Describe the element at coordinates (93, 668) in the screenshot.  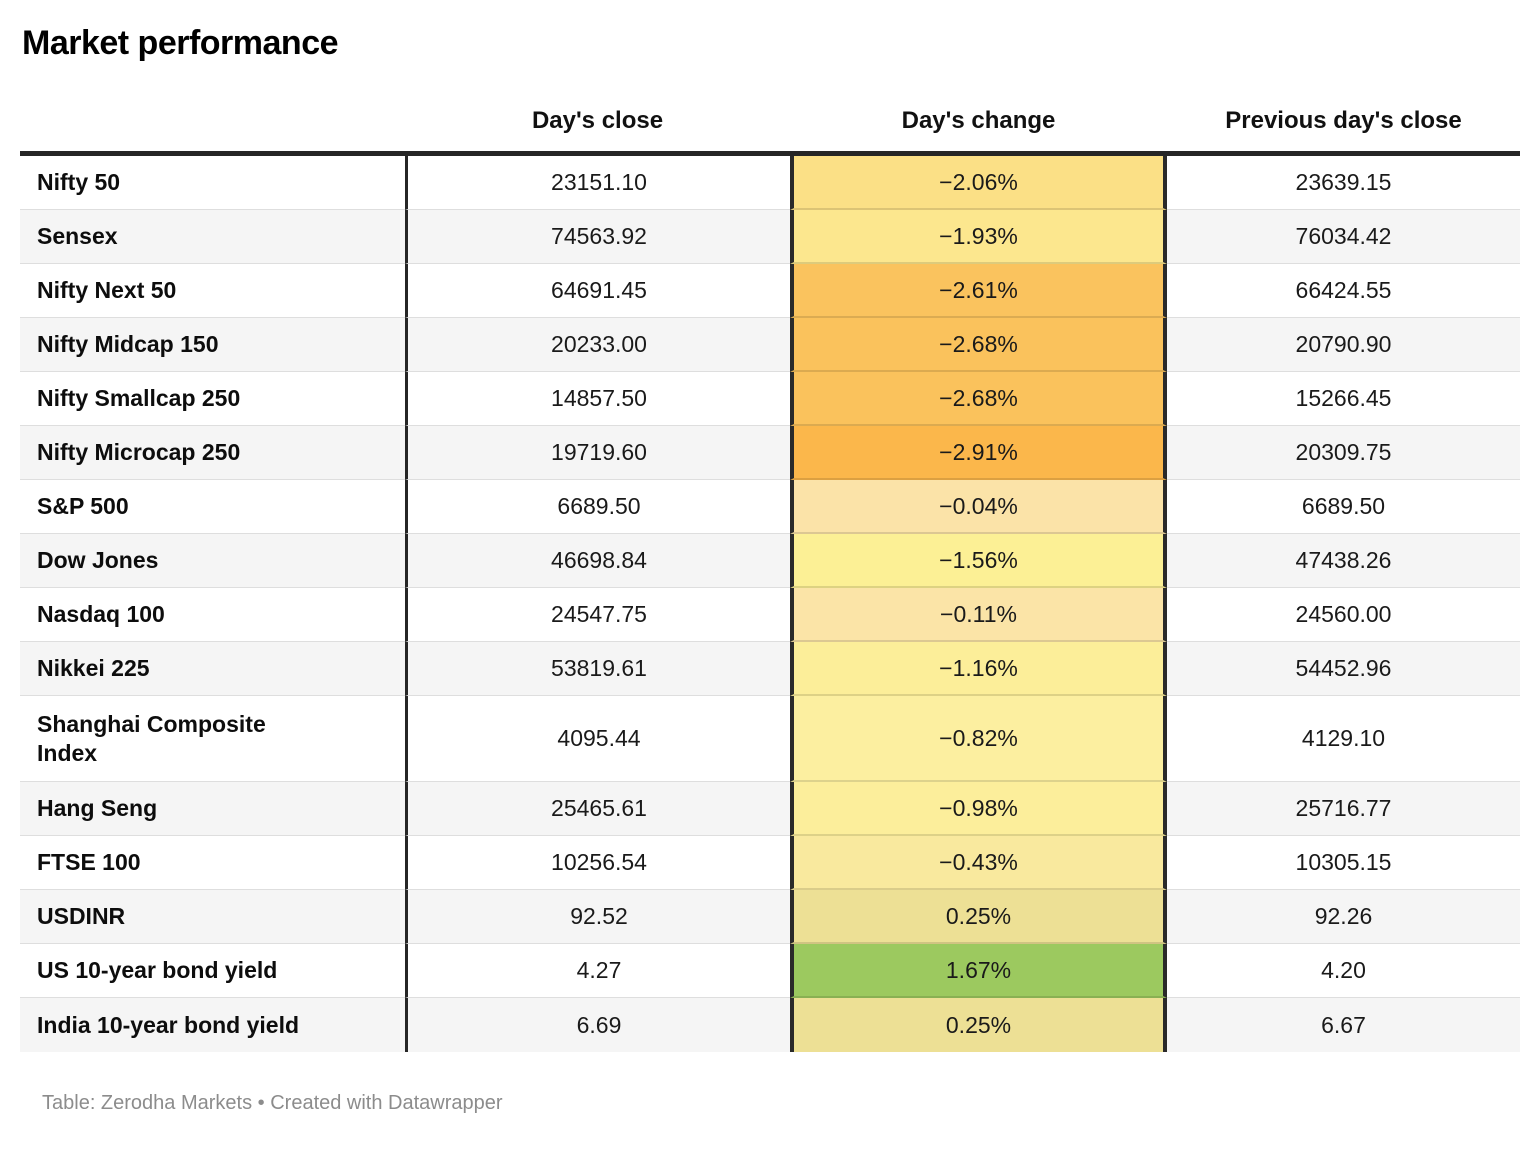
I see `row-label: Nikkei 225` at that location.